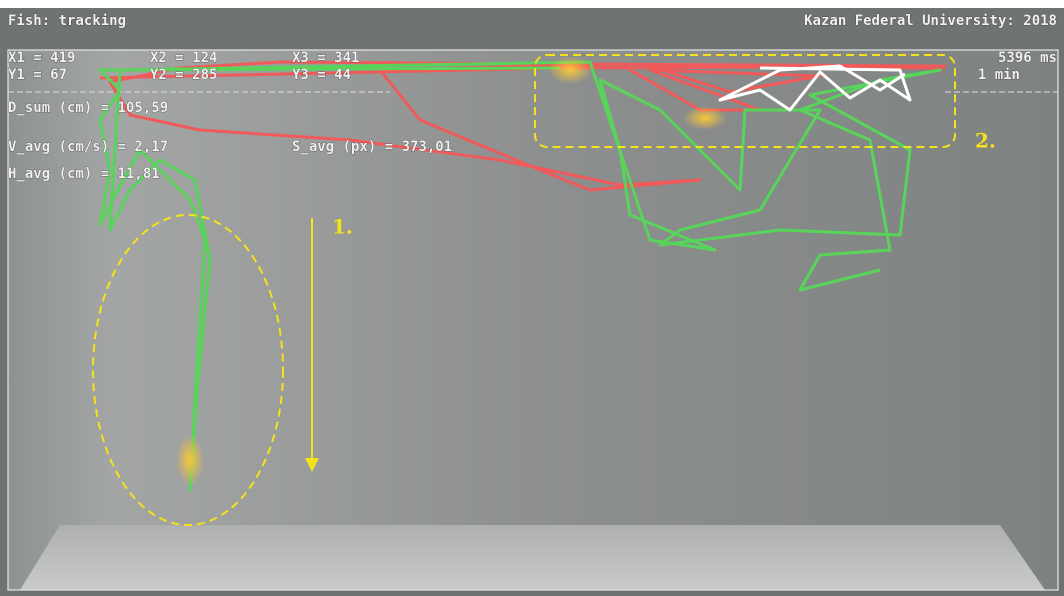  What do you see at coordinates (37, 75) in the screenshot?
I see `coord: Y1 = 67` at bounding box center [37, 75].